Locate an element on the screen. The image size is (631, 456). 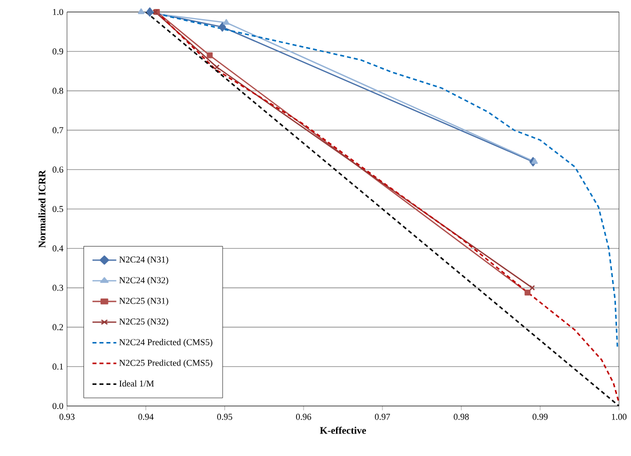
legend-label: Ideal 1/M is located at coordinates (136, 383).